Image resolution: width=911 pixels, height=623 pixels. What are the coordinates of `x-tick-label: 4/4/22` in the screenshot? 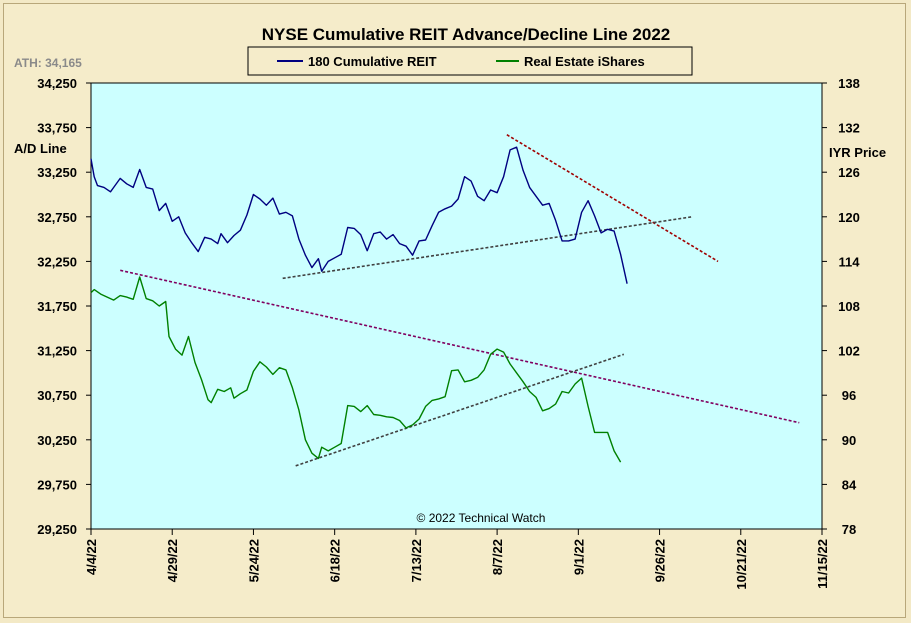 It's located at (91, 557).